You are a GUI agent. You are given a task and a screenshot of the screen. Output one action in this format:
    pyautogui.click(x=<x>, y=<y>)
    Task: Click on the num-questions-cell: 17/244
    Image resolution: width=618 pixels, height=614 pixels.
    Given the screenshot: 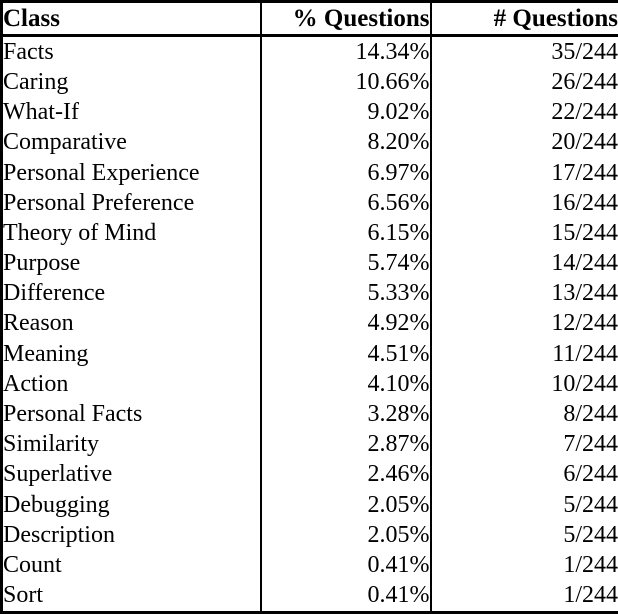 What is the action you would take?
    pyautogui.click(x=523, y=173)
    